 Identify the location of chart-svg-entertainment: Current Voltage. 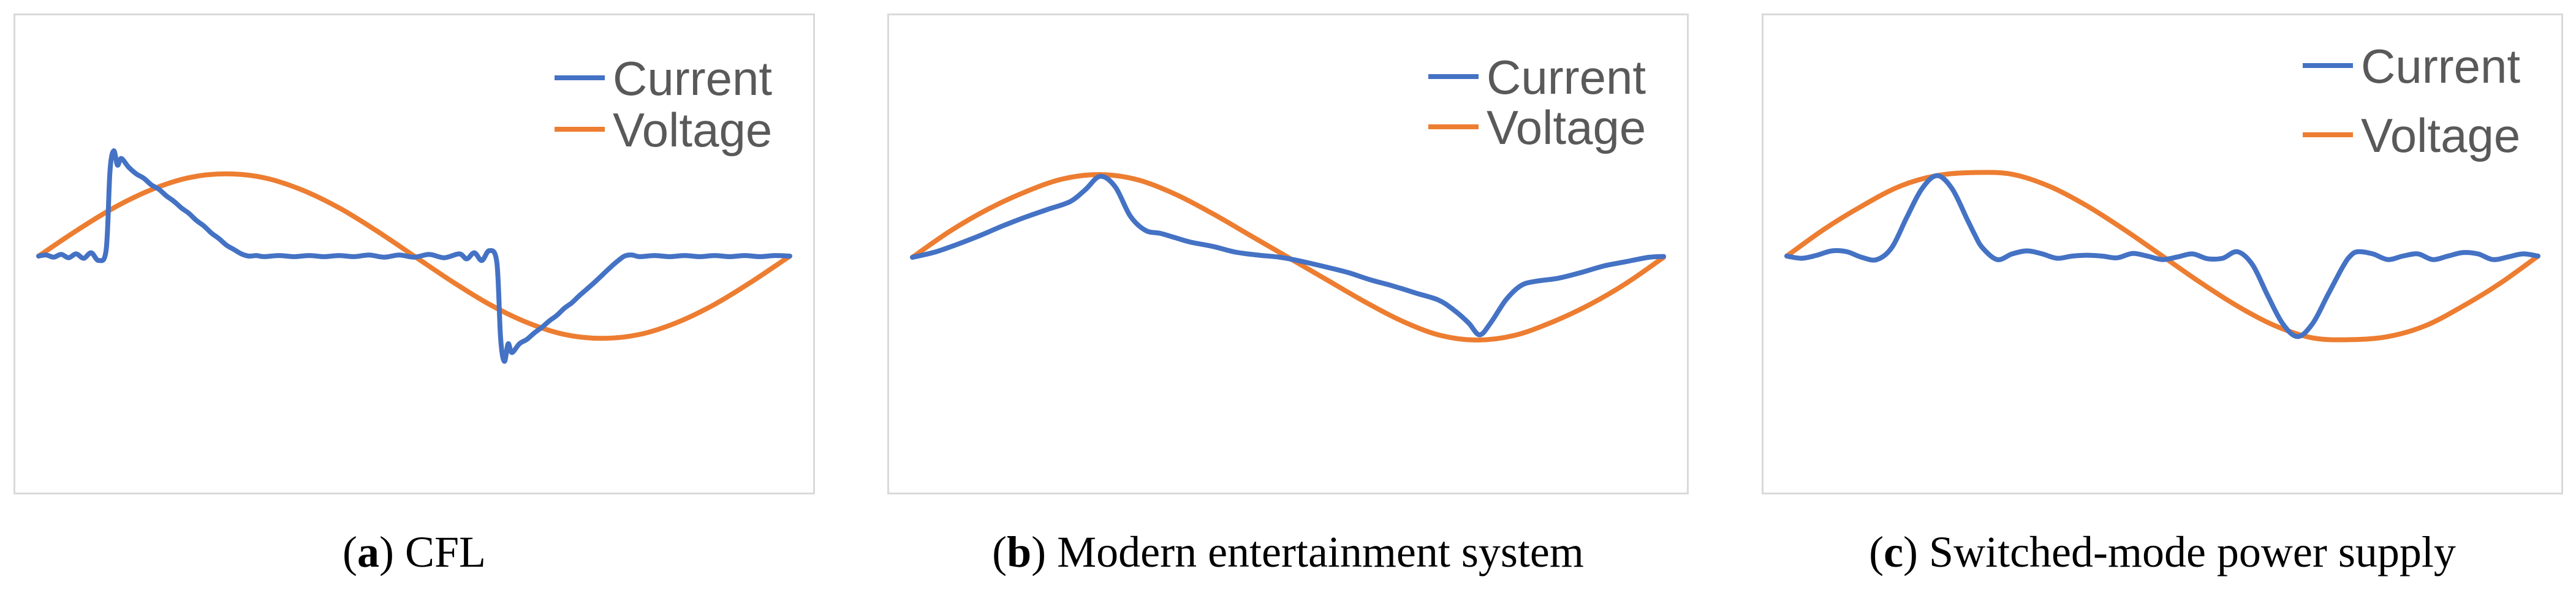
(1288, 197).